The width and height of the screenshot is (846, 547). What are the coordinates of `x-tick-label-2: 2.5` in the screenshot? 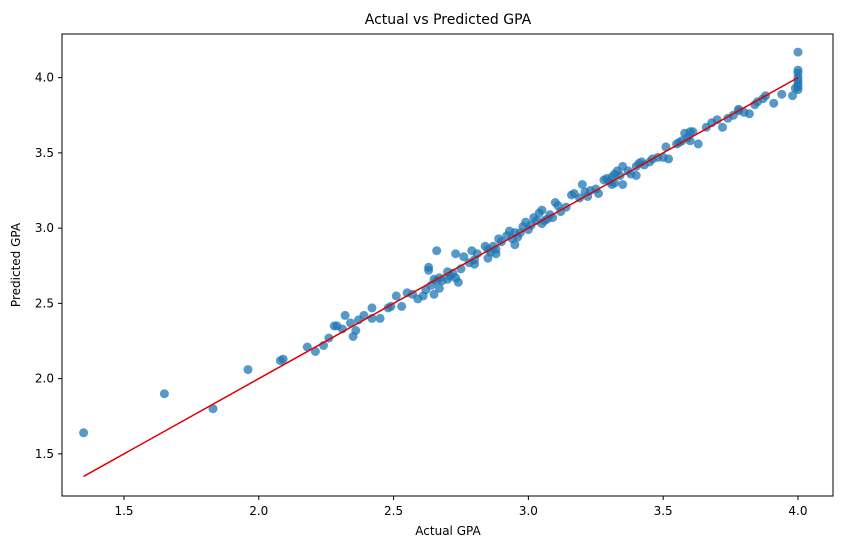 It's located at (393, 511).